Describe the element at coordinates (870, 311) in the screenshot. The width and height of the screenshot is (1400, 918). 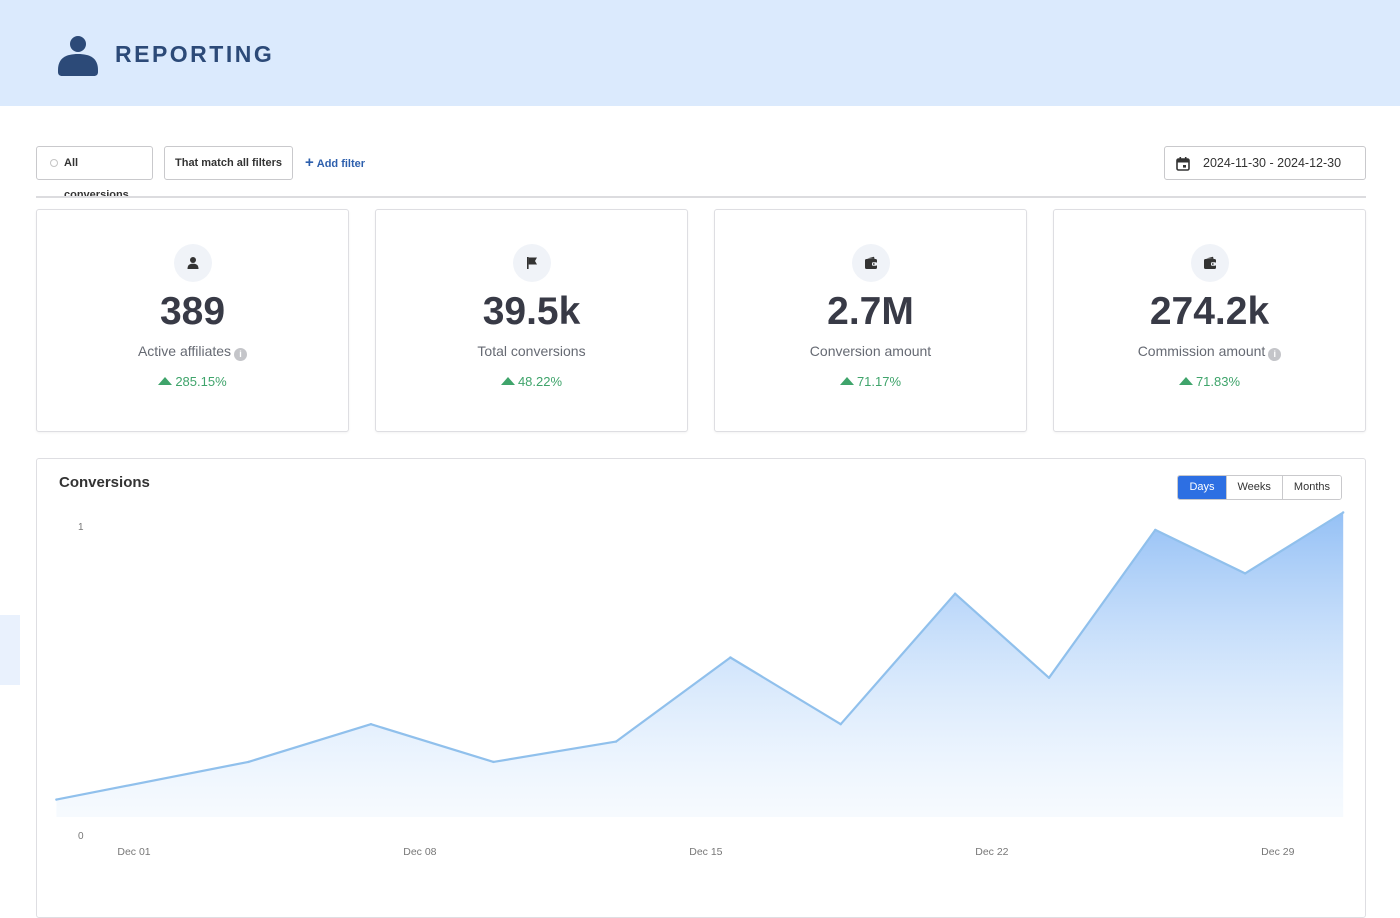
I see `stat-value: 2.7M` at that location.